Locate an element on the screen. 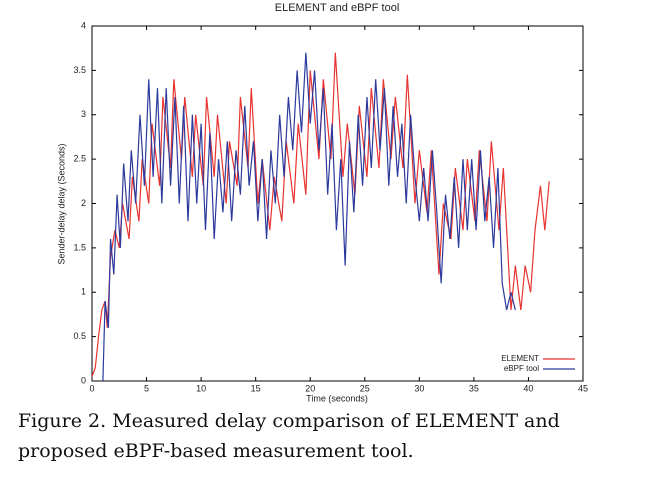 Image resolution: width=660 pixels, height=478 pixels. legend-label: eBPF tool is located at coordinates (521, 368).